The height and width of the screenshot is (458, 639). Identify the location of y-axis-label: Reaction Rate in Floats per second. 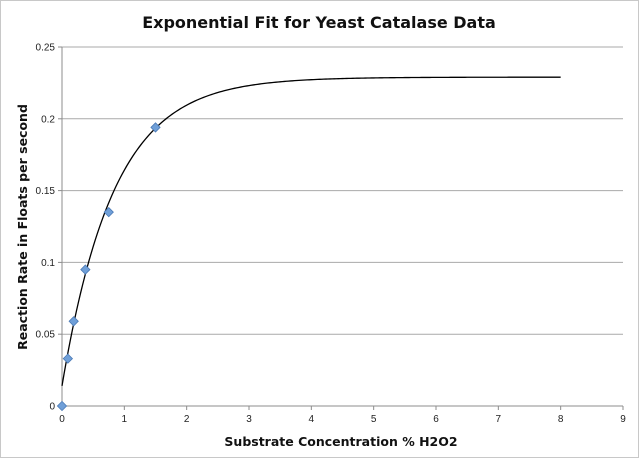
(22, 227).